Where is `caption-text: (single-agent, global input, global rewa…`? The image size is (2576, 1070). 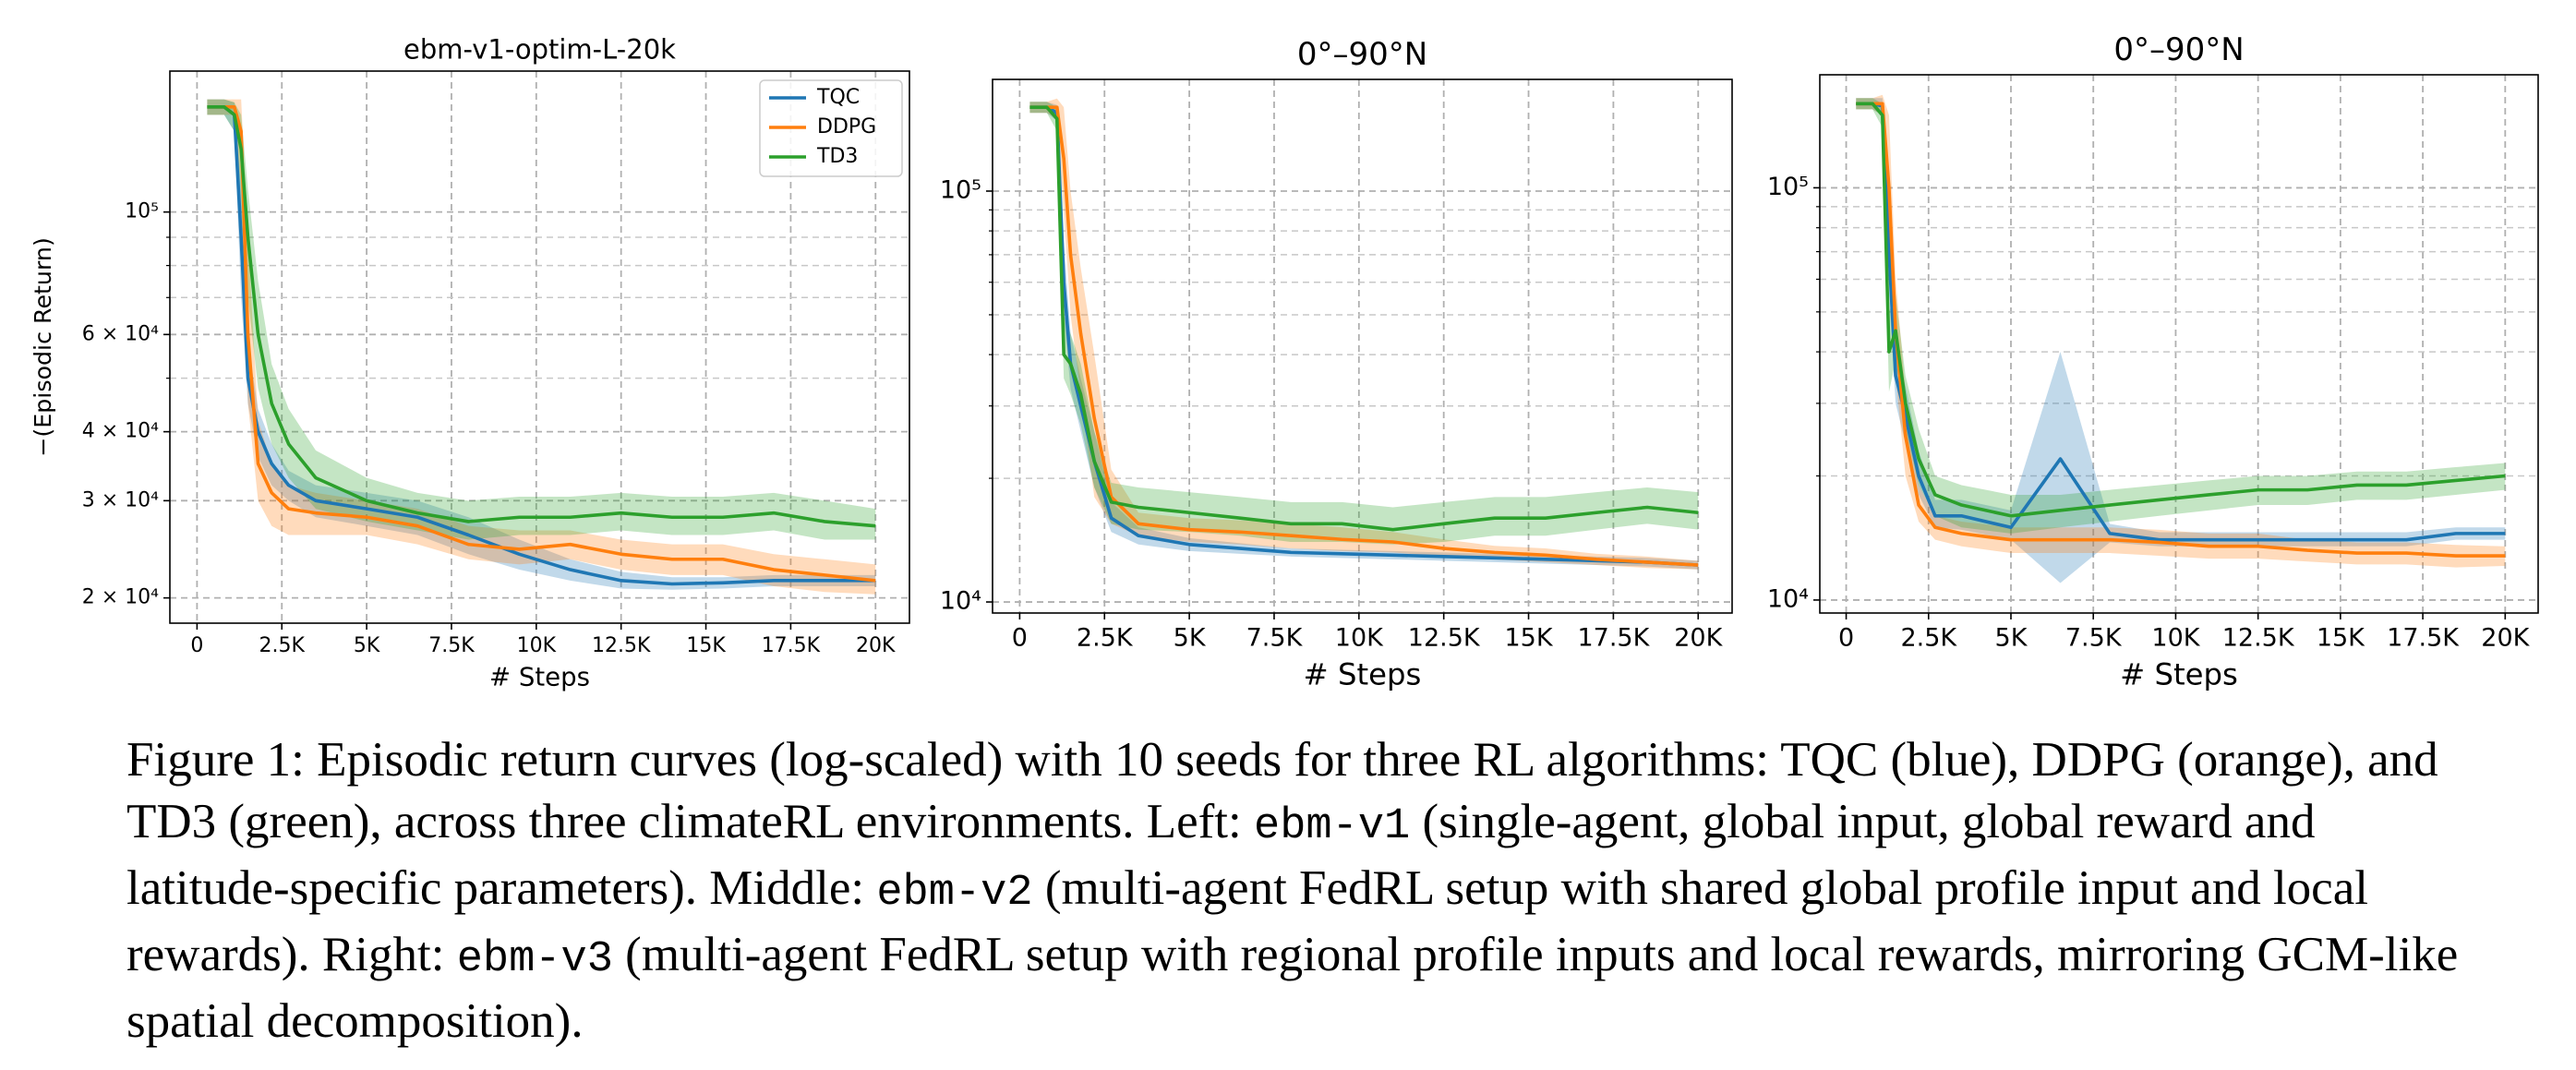 caption-text: (single-agent, global input, global rewa… is located at coordinates (1221, 855).